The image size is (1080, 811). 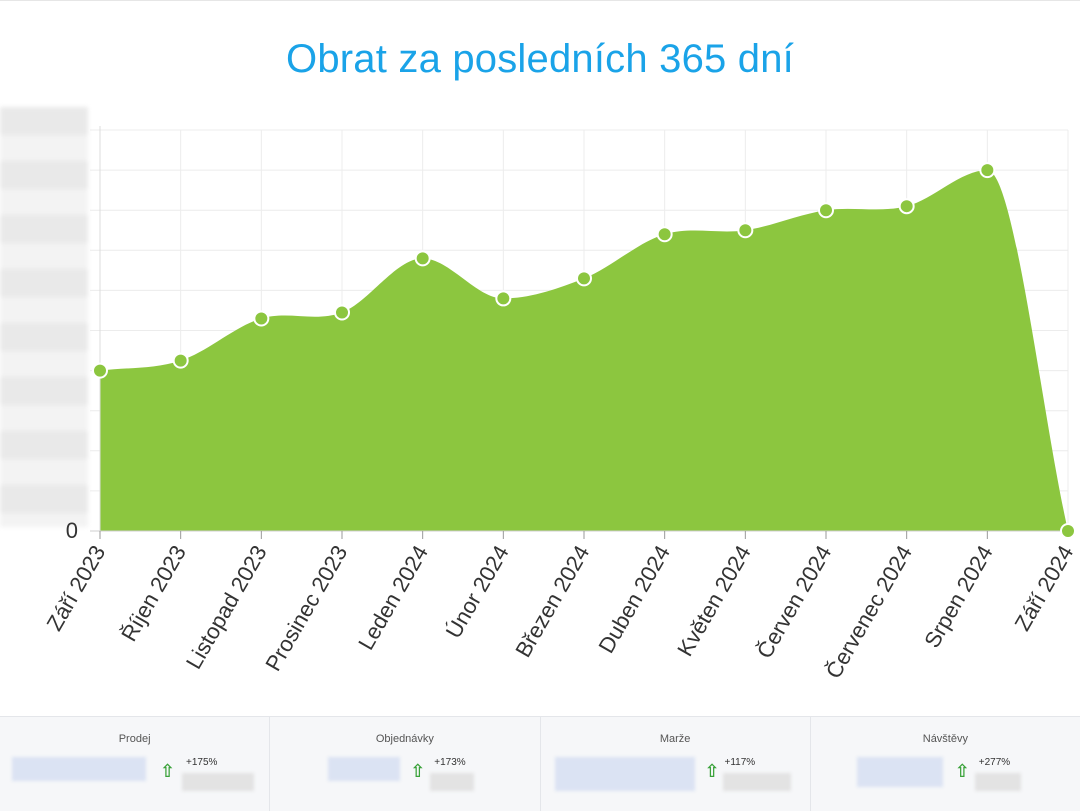 I want to click on stat-card-objednavky: Objednávky ⇧ +173%, so click(x=405, y=764).